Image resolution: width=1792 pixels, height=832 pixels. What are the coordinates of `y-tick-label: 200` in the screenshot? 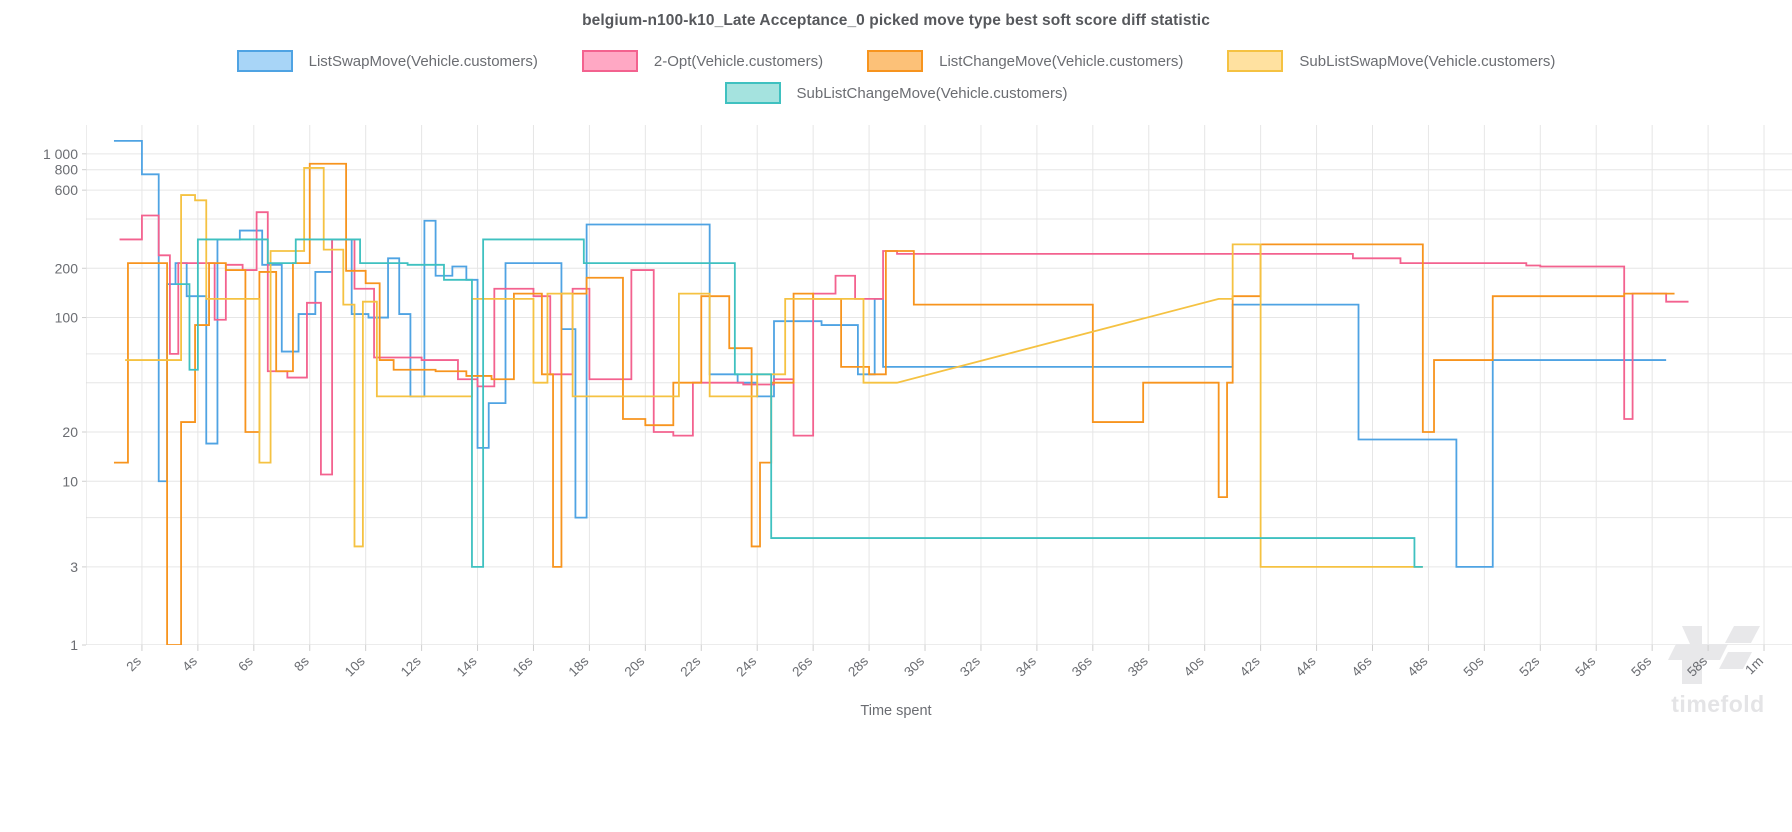 It's located at (67, 268).